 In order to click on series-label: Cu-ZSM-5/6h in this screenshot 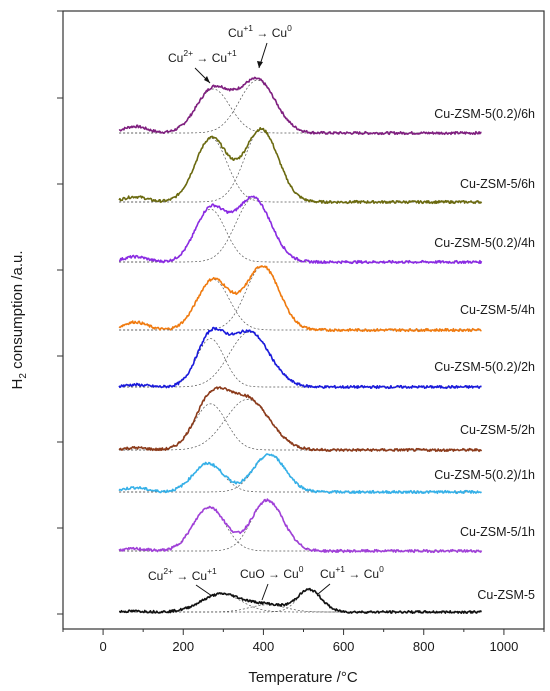, I will do `click(497, 184)`.